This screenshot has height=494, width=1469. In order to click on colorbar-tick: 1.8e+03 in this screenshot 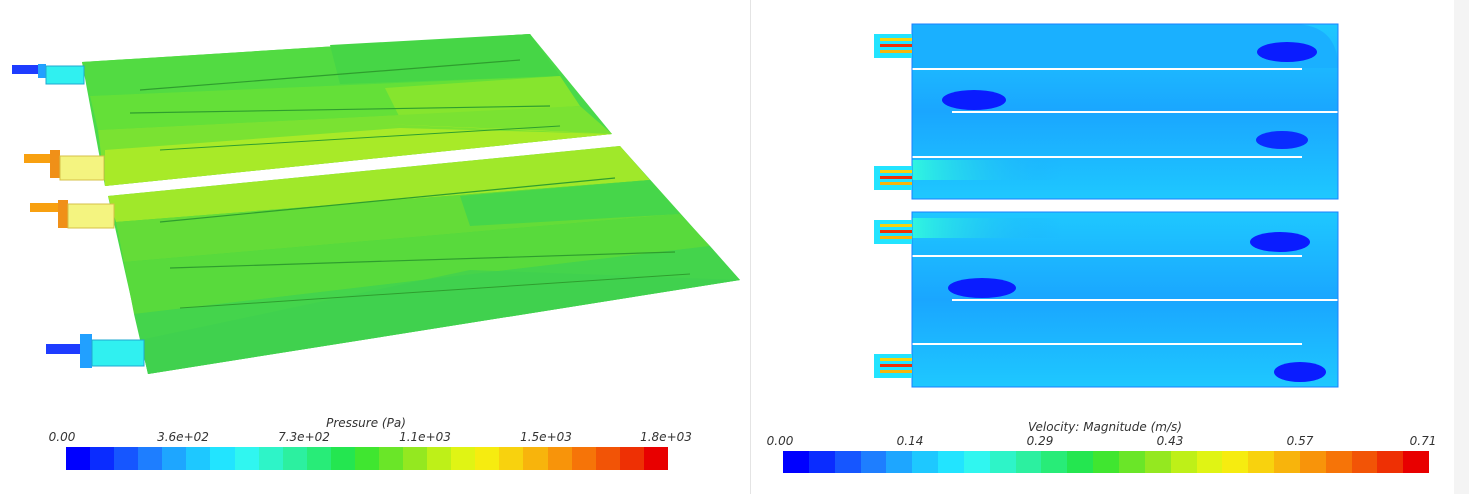, I will do `click(666, 437)`.